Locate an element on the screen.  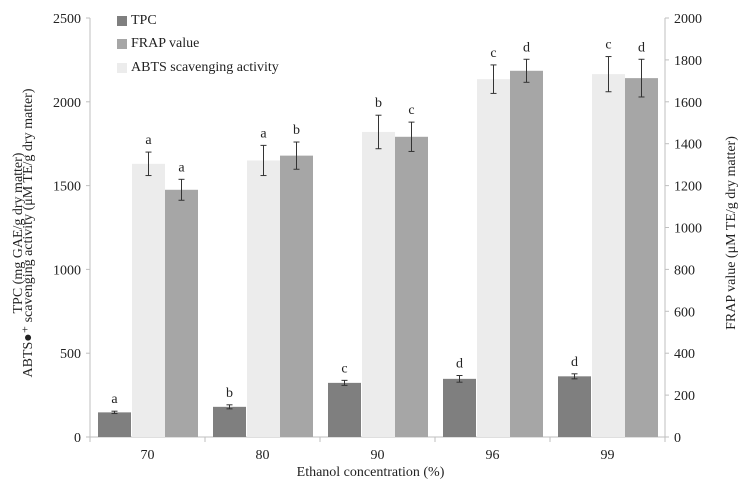
y-left-tick-label: 1000 is located at coordinates (67, 270).